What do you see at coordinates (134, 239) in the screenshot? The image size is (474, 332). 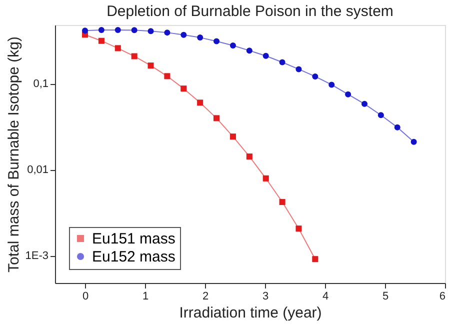 I see `legend-label: Eu151 mass` at bounding box center [134, 239].